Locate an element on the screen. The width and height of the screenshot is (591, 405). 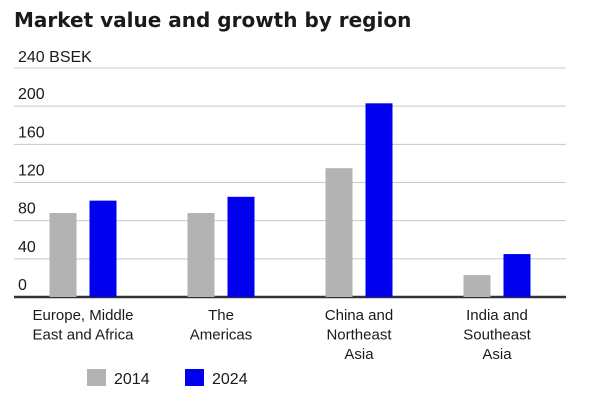
y-tick-label-0: 0 is located at coordinates (22, 285).